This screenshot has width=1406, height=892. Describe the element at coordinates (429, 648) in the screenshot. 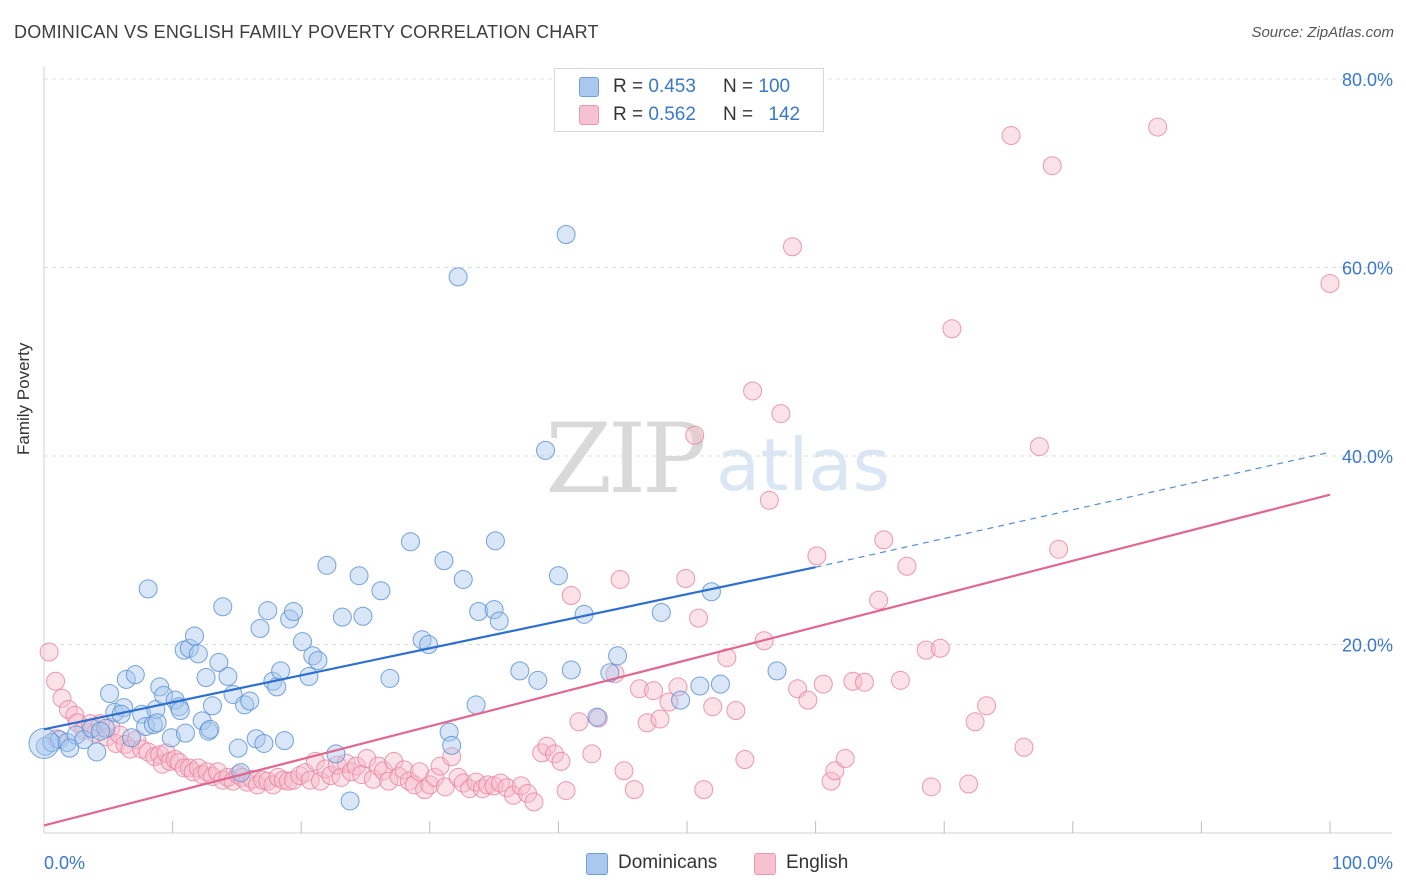

I see `dominicans-trend-line` at that location.